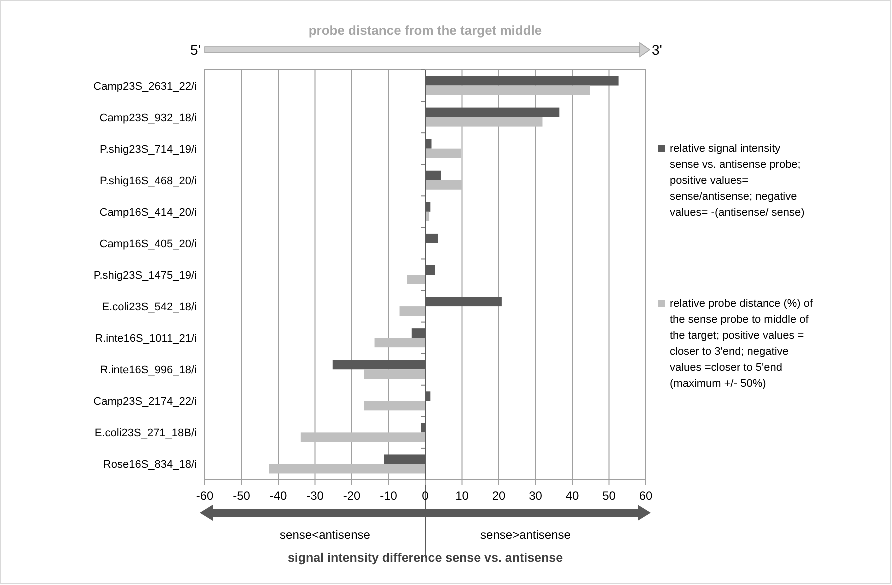 This screenshot has width=892, height=585. Describe the element at coordinates (425, 30) in the screenshot. I see `chart-title: probe distance from the target middle` at that location.